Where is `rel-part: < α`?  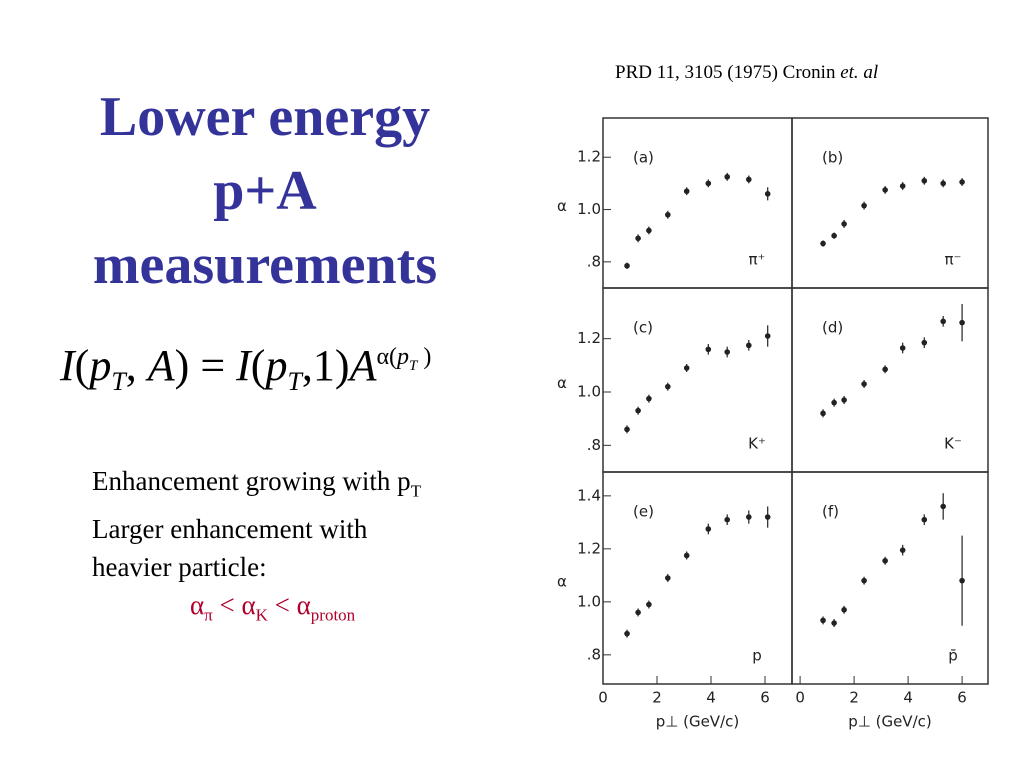
rel-part: < α is located at coordinates (234, 605).